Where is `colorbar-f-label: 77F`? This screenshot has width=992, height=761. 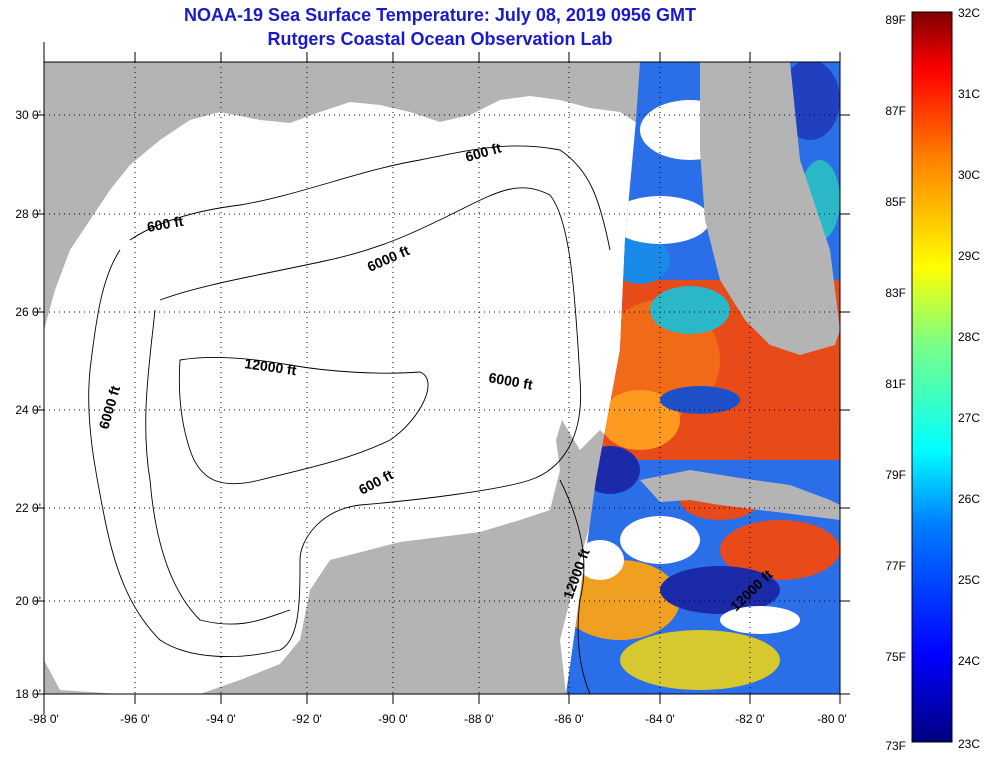 colorbar-f-label: 77F is located at coordinates (895, 566).